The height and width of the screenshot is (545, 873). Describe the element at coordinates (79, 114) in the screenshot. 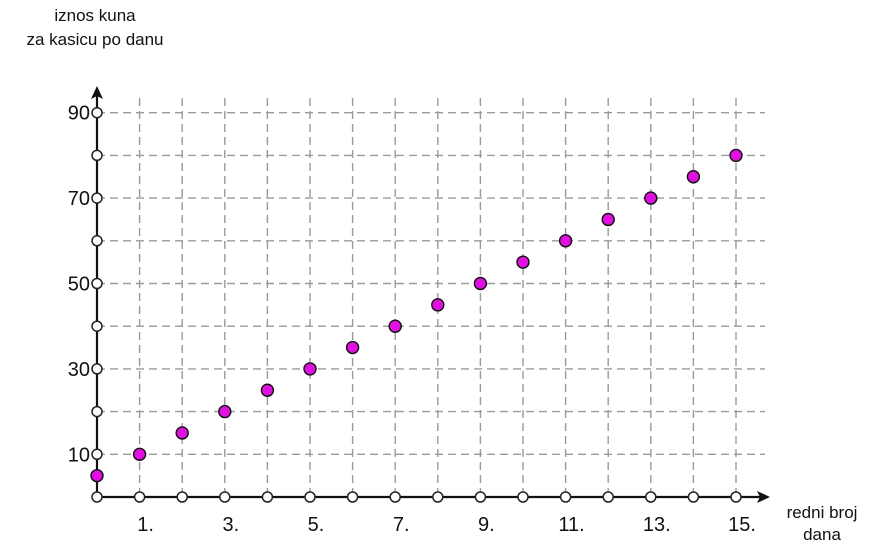

I see `y-tick-label: 90` at that location.